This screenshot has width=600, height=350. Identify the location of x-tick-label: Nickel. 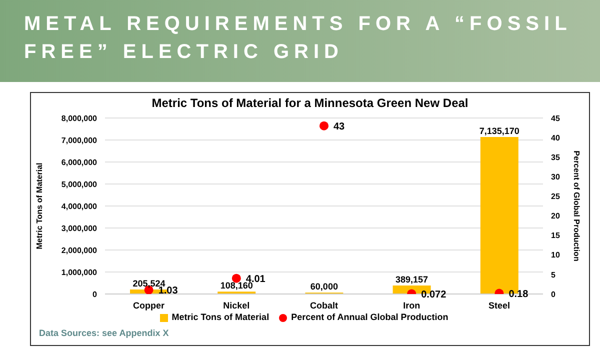
(236, 305).